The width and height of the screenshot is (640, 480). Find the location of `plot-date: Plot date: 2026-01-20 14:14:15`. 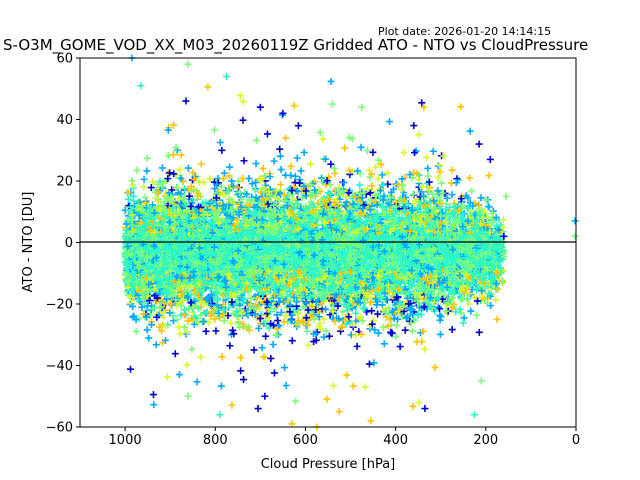

plot-date: Plot date: 2026-01-20 14:14:15 is located at coordinates (464, 31).